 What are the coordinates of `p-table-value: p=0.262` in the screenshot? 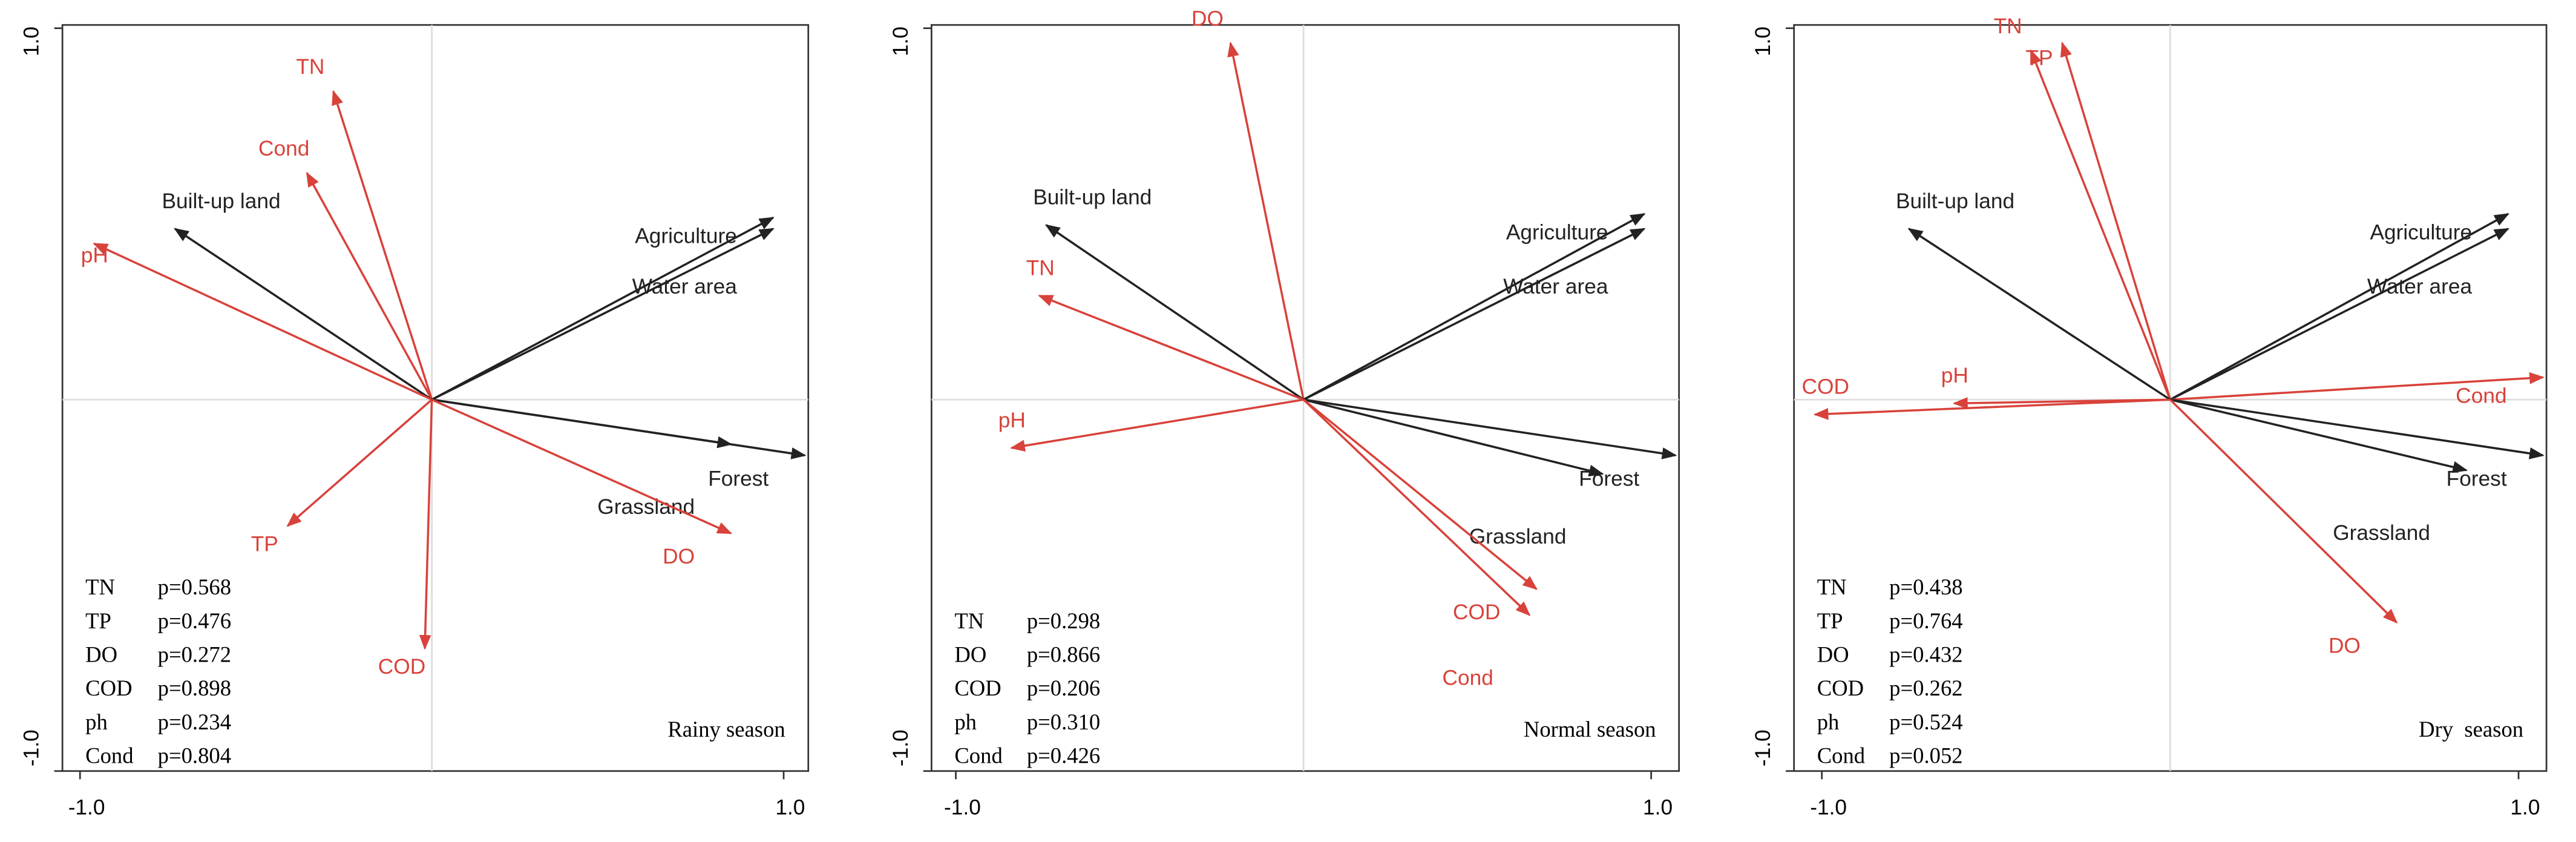 It's located at (1925, 688).